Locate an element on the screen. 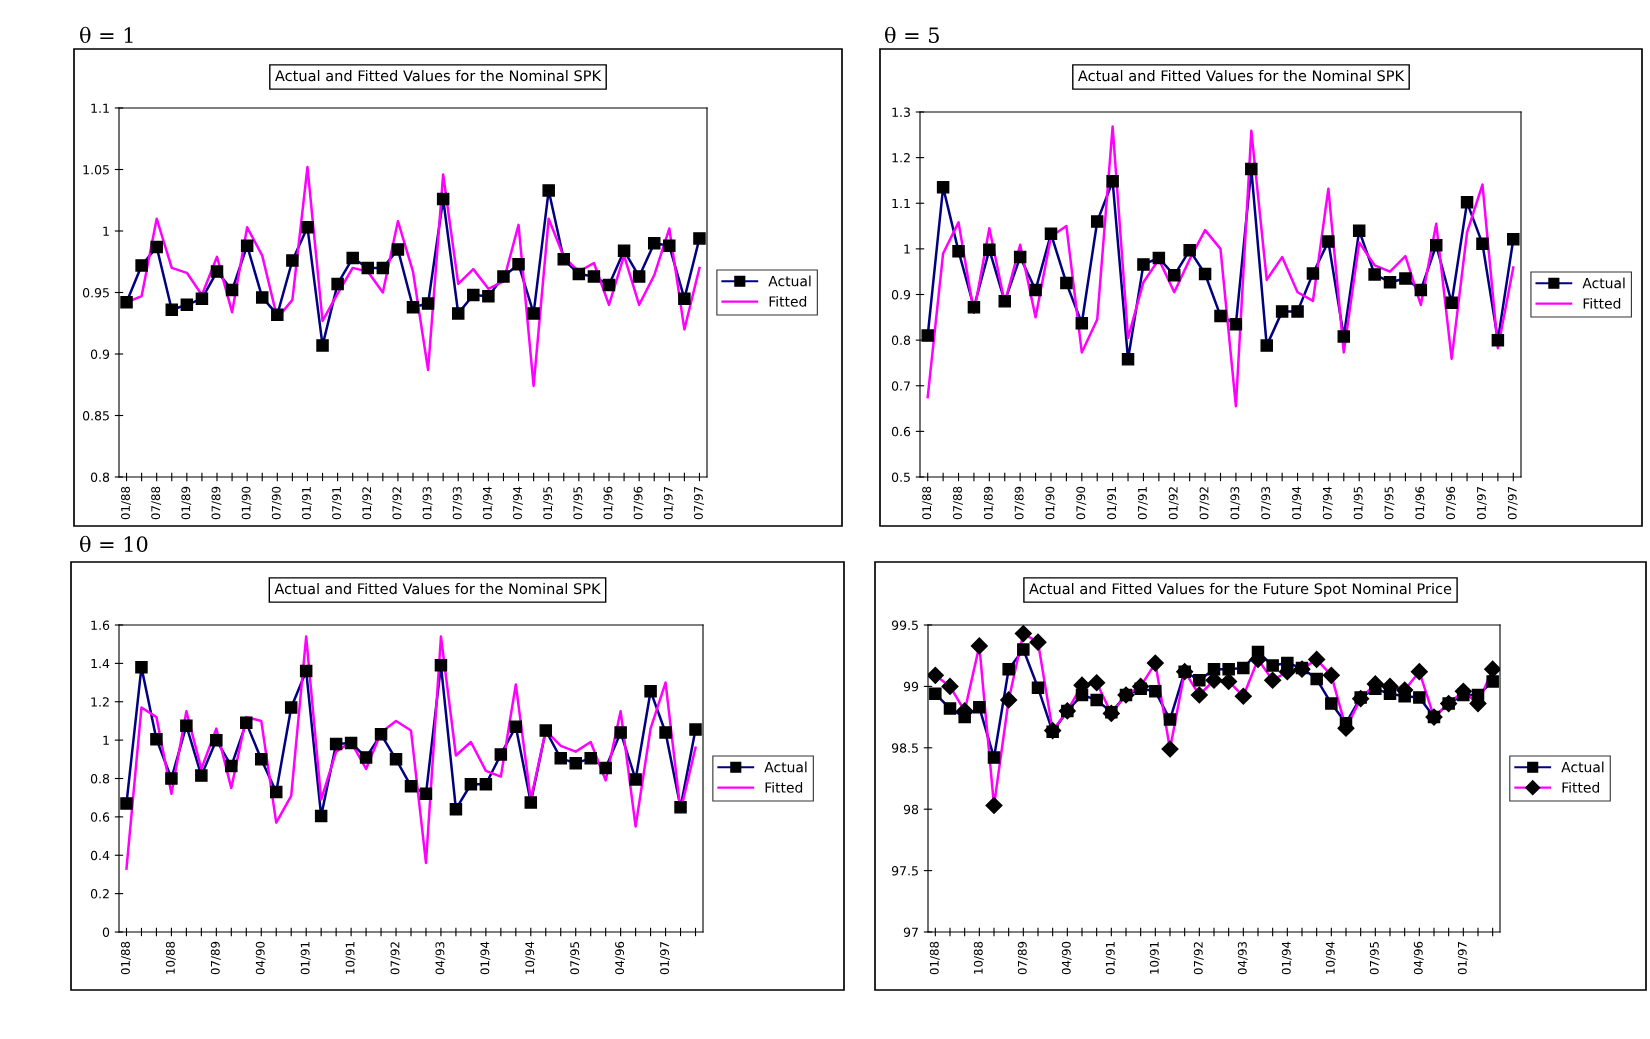 This screenshot has height=1039, width=1650. x-tick-label: 01/93 is located at coordinates (427, 503).